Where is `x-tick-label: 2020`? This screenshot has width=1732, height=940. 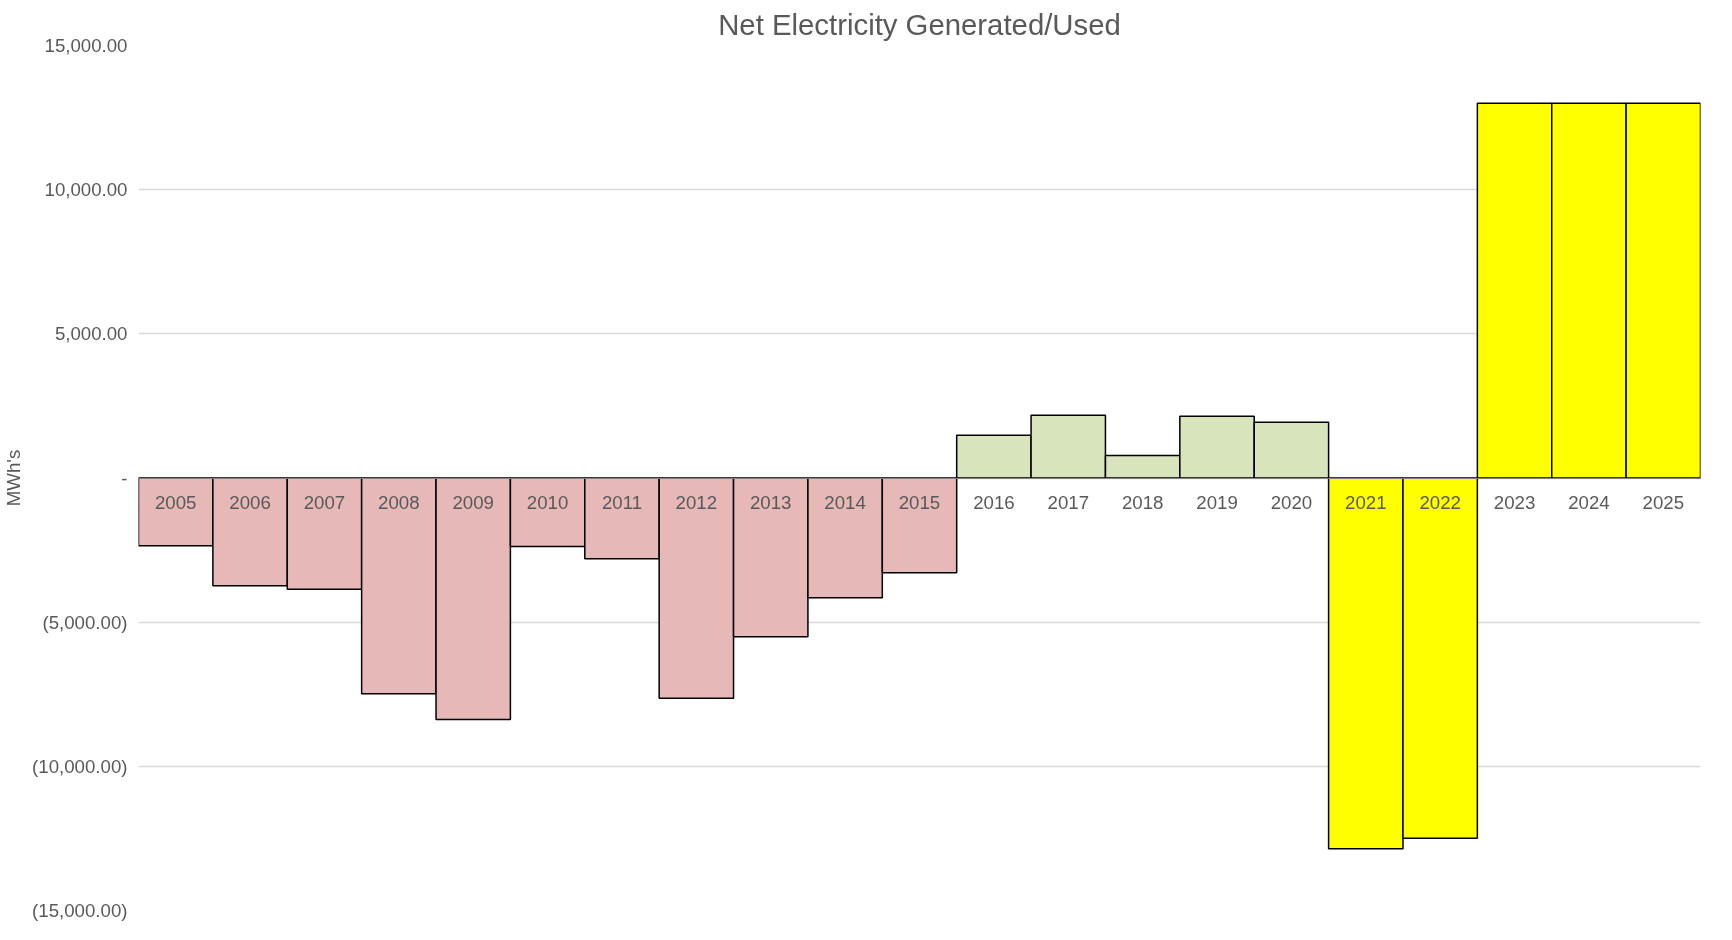
x-tick-label: 2020 is located at coordinates (1291, 502).